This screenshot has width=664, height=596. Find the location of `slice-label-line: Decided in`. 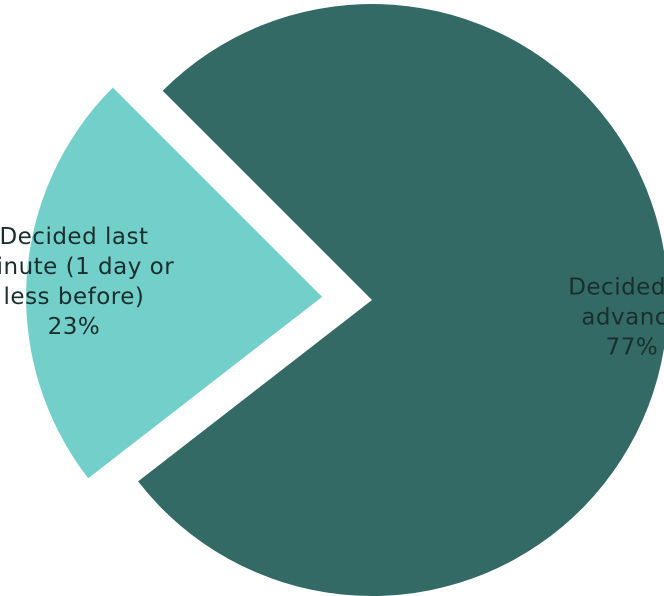

slice-label-line: Decided in is located at coordinates (616, 287).